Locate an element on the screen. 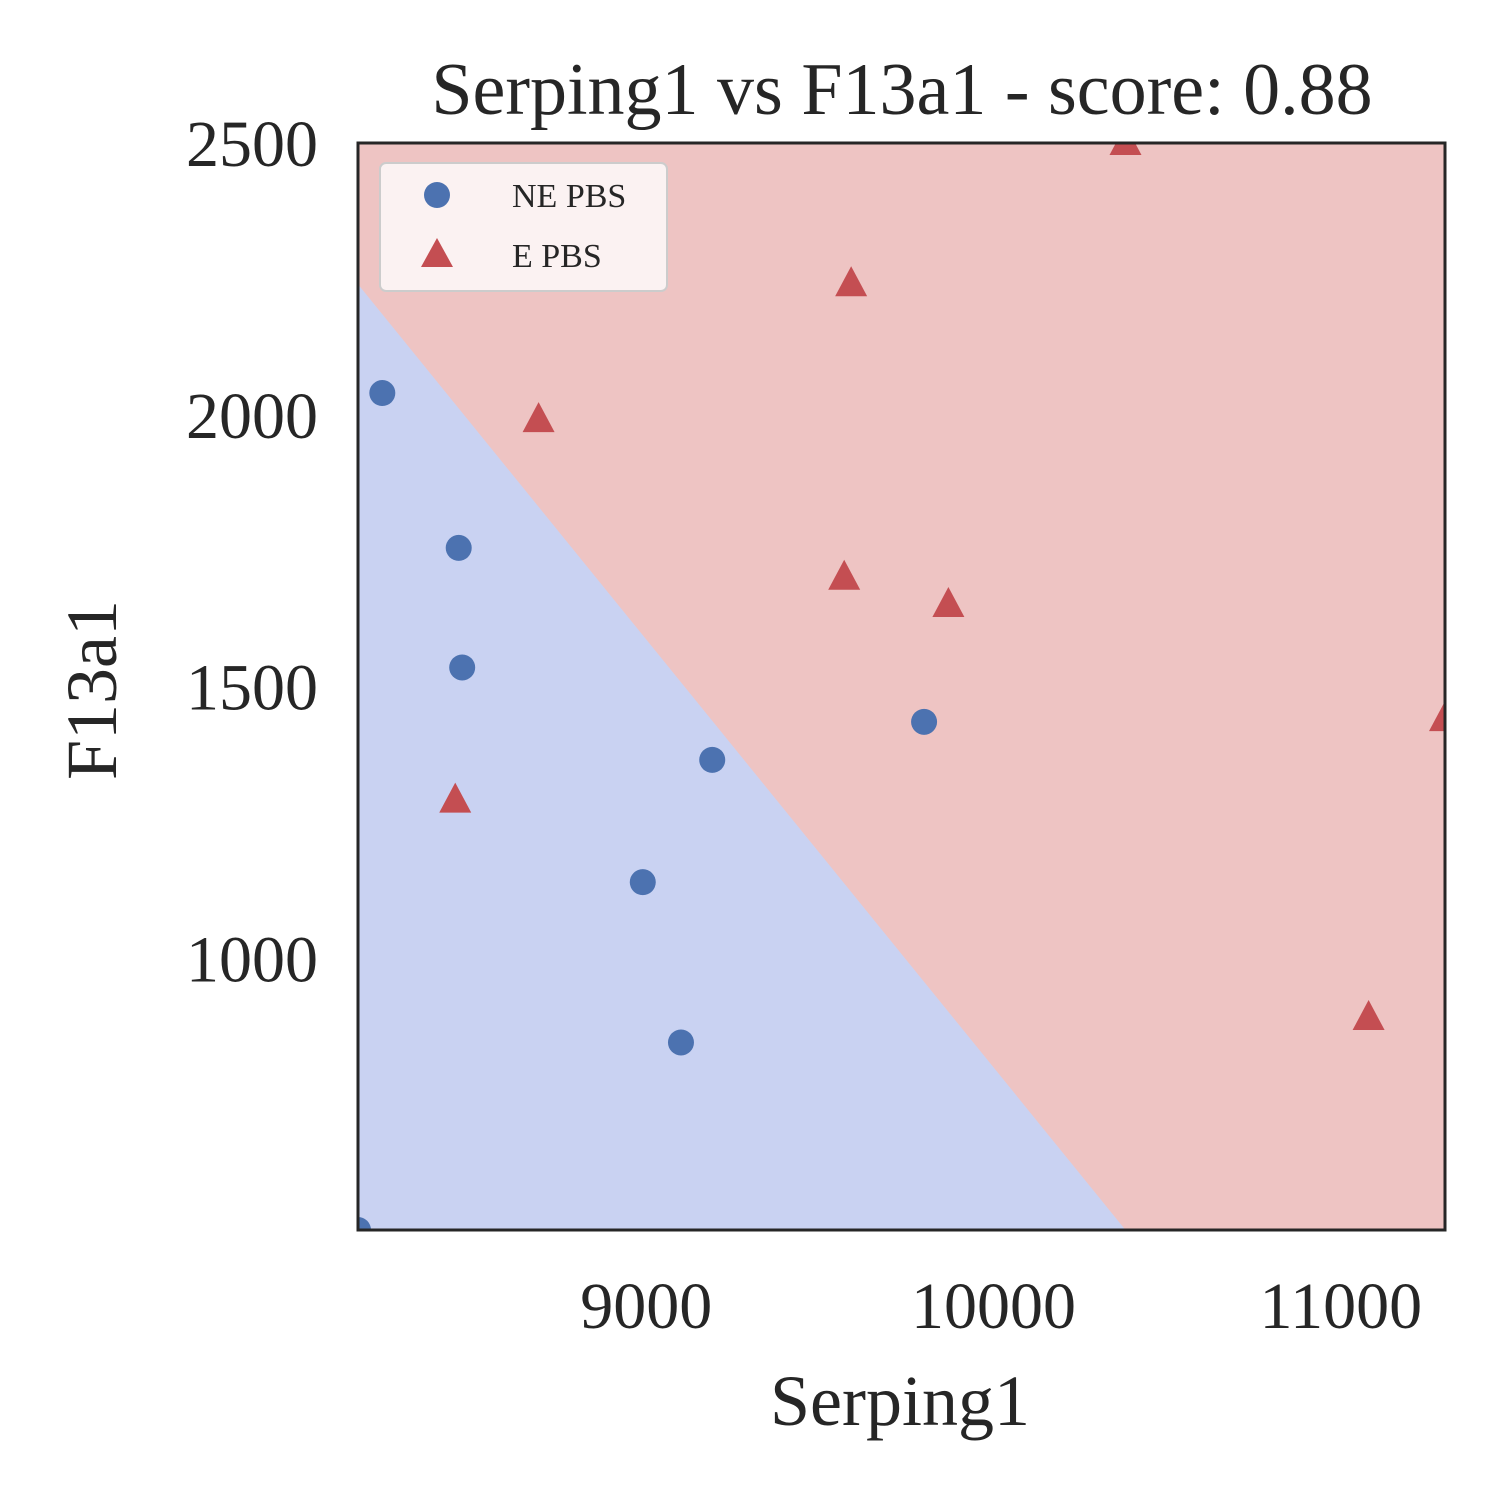 The height and width of the screenshot is (1500, 1500). legend: NE PBS E PBS is located at coordinates (523, 227).